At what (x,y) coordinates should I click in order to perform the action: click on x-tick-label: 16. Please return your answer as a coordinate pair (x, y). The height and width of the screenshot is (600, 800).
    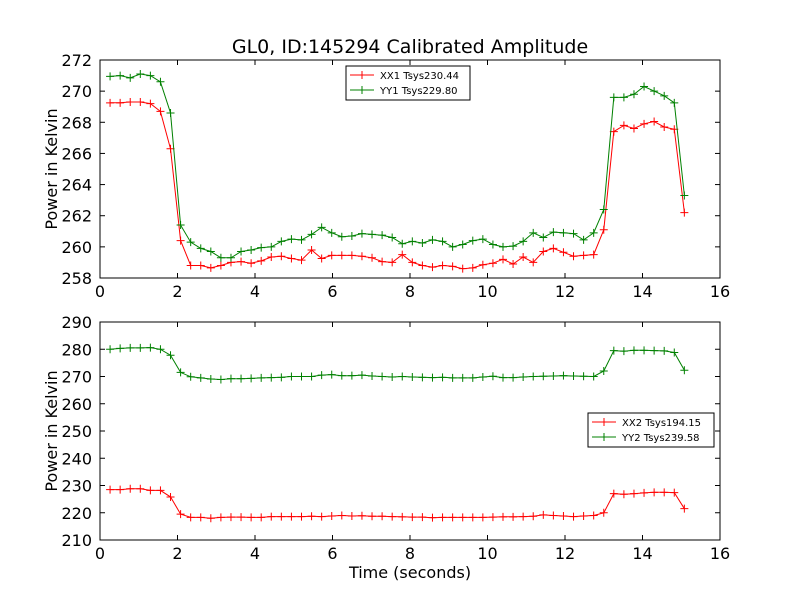
    Looking at the image, I should click on (720, 553).